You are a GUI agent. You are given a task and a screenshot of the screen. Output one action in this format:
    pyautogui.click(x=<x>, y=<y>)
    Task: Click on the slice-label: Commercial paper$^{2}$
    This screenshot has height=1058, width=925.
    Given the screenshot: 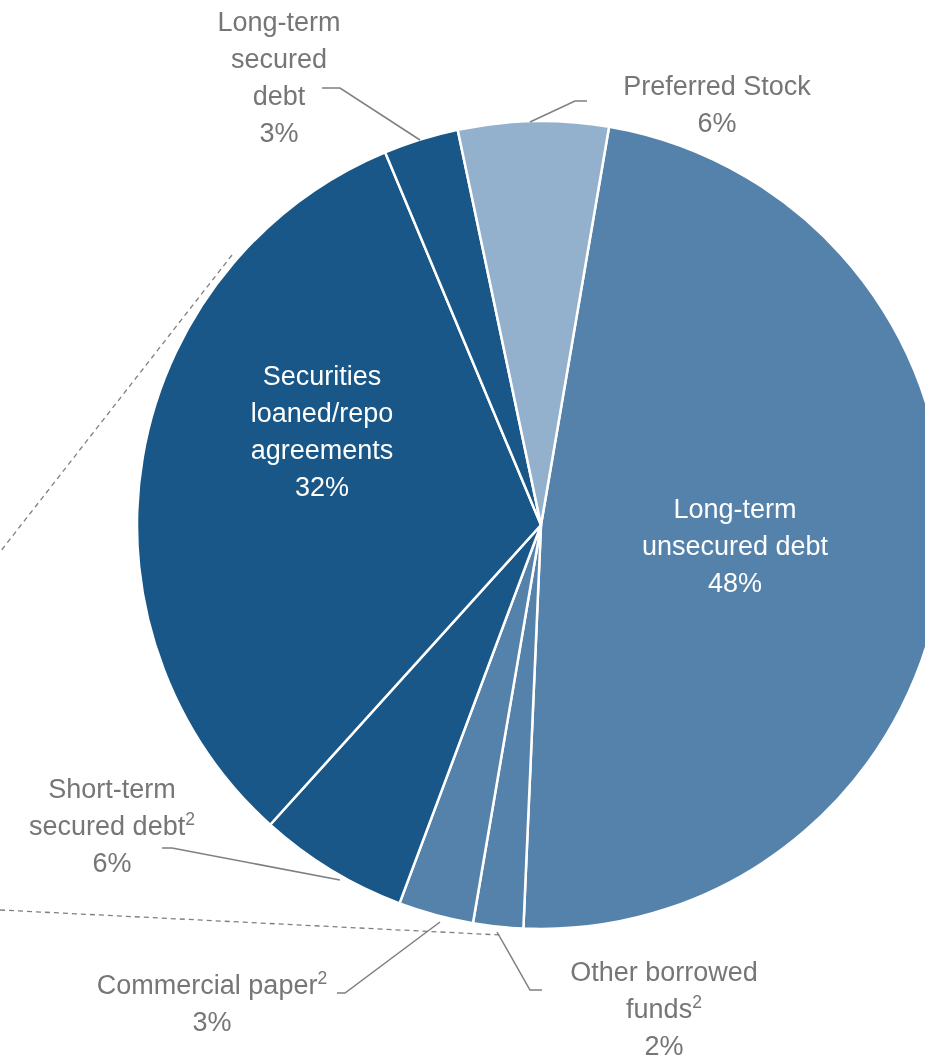 What is the action you would take?
    pyautogui.click(x=212, y=983)
    